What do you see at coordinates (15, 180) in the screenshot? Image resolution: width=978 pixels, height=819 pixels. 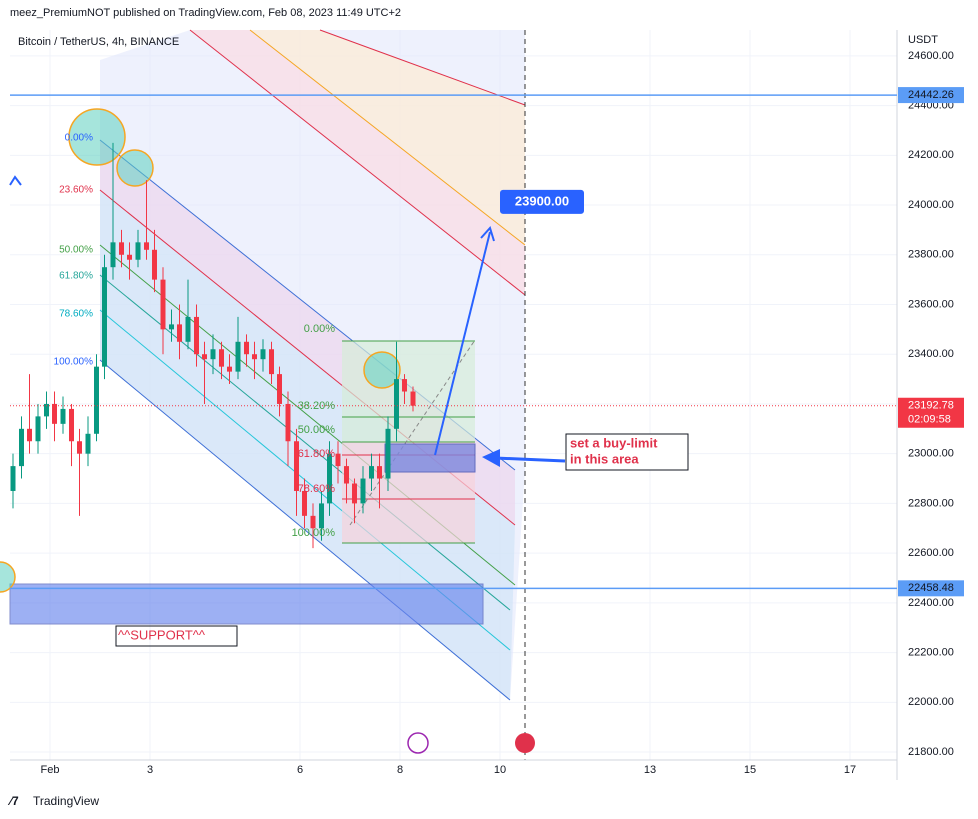 I see `arrow-icon` at bounding box center [15, 180].